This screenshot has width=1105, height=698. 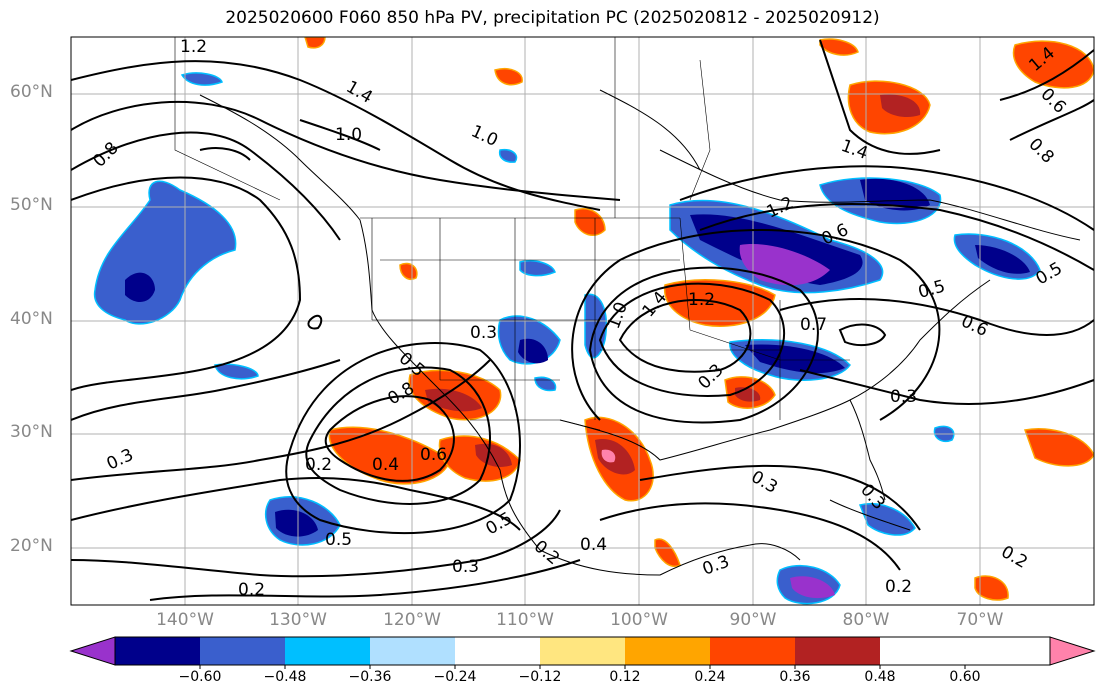 I want to click on colorbar-frame, so click(x=582, y=651).